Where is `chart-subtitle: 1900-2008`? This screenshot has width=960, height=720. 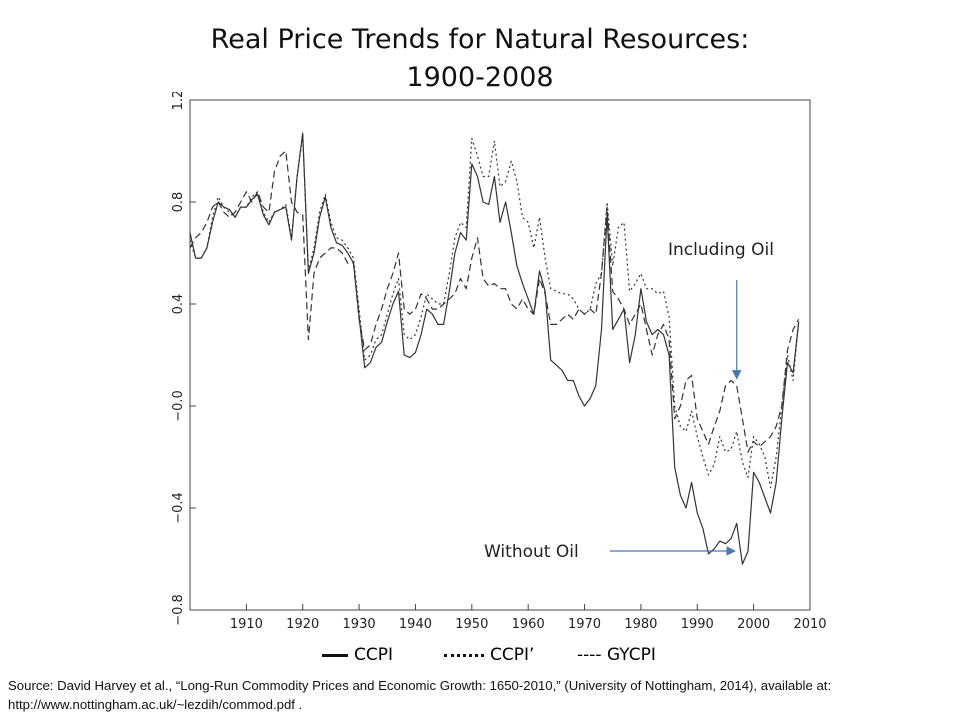
chart-subtitle: 1900-2008 is located at coordinates (480, 77).